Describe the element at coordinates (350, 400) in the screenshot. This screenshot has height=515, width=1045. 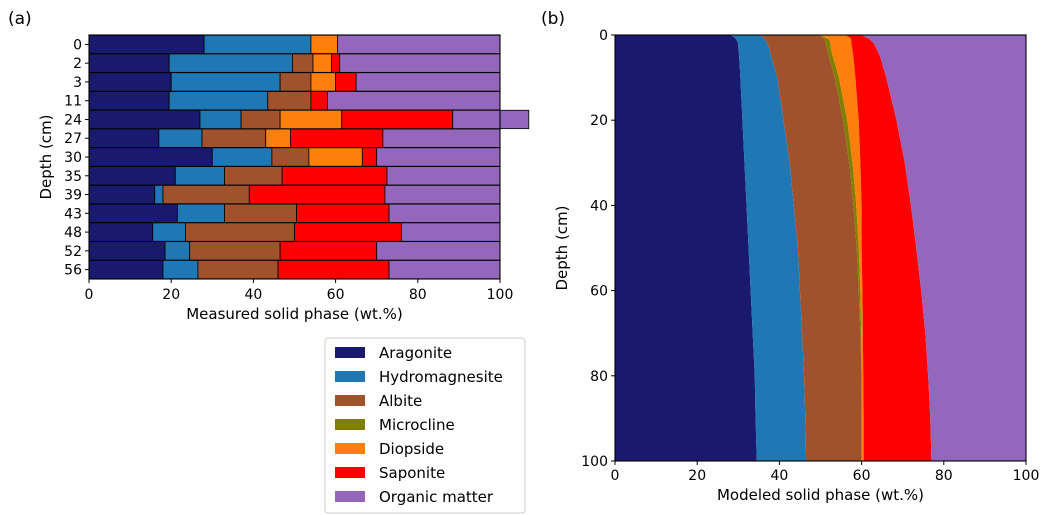
I see `legend-swatch-albite` at that location.